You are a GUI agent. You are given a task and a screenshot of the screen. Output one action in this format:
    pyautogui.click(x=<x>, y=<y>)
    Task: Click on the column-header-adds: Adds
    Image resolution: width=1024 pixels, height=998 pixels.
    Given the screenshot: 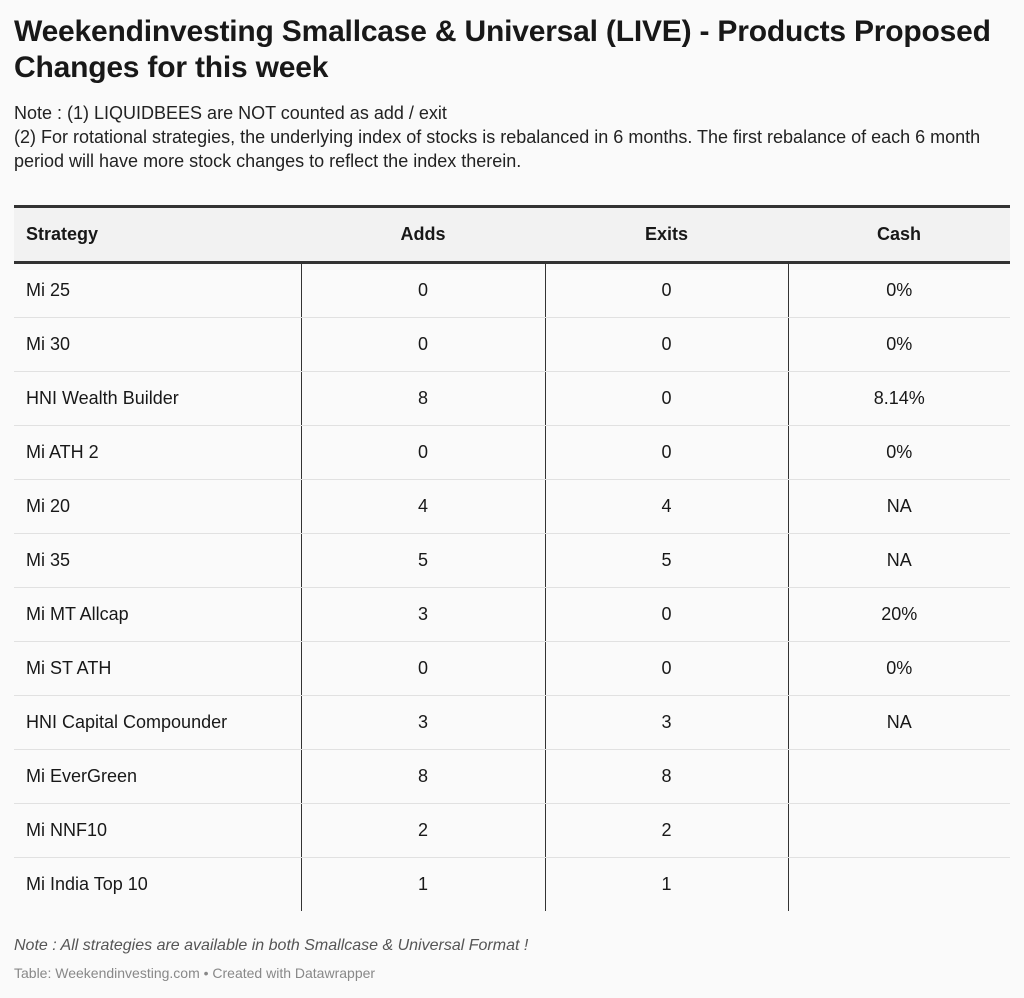 What is the action you would take?
    pyautogui.click(x=423, y=234)
    